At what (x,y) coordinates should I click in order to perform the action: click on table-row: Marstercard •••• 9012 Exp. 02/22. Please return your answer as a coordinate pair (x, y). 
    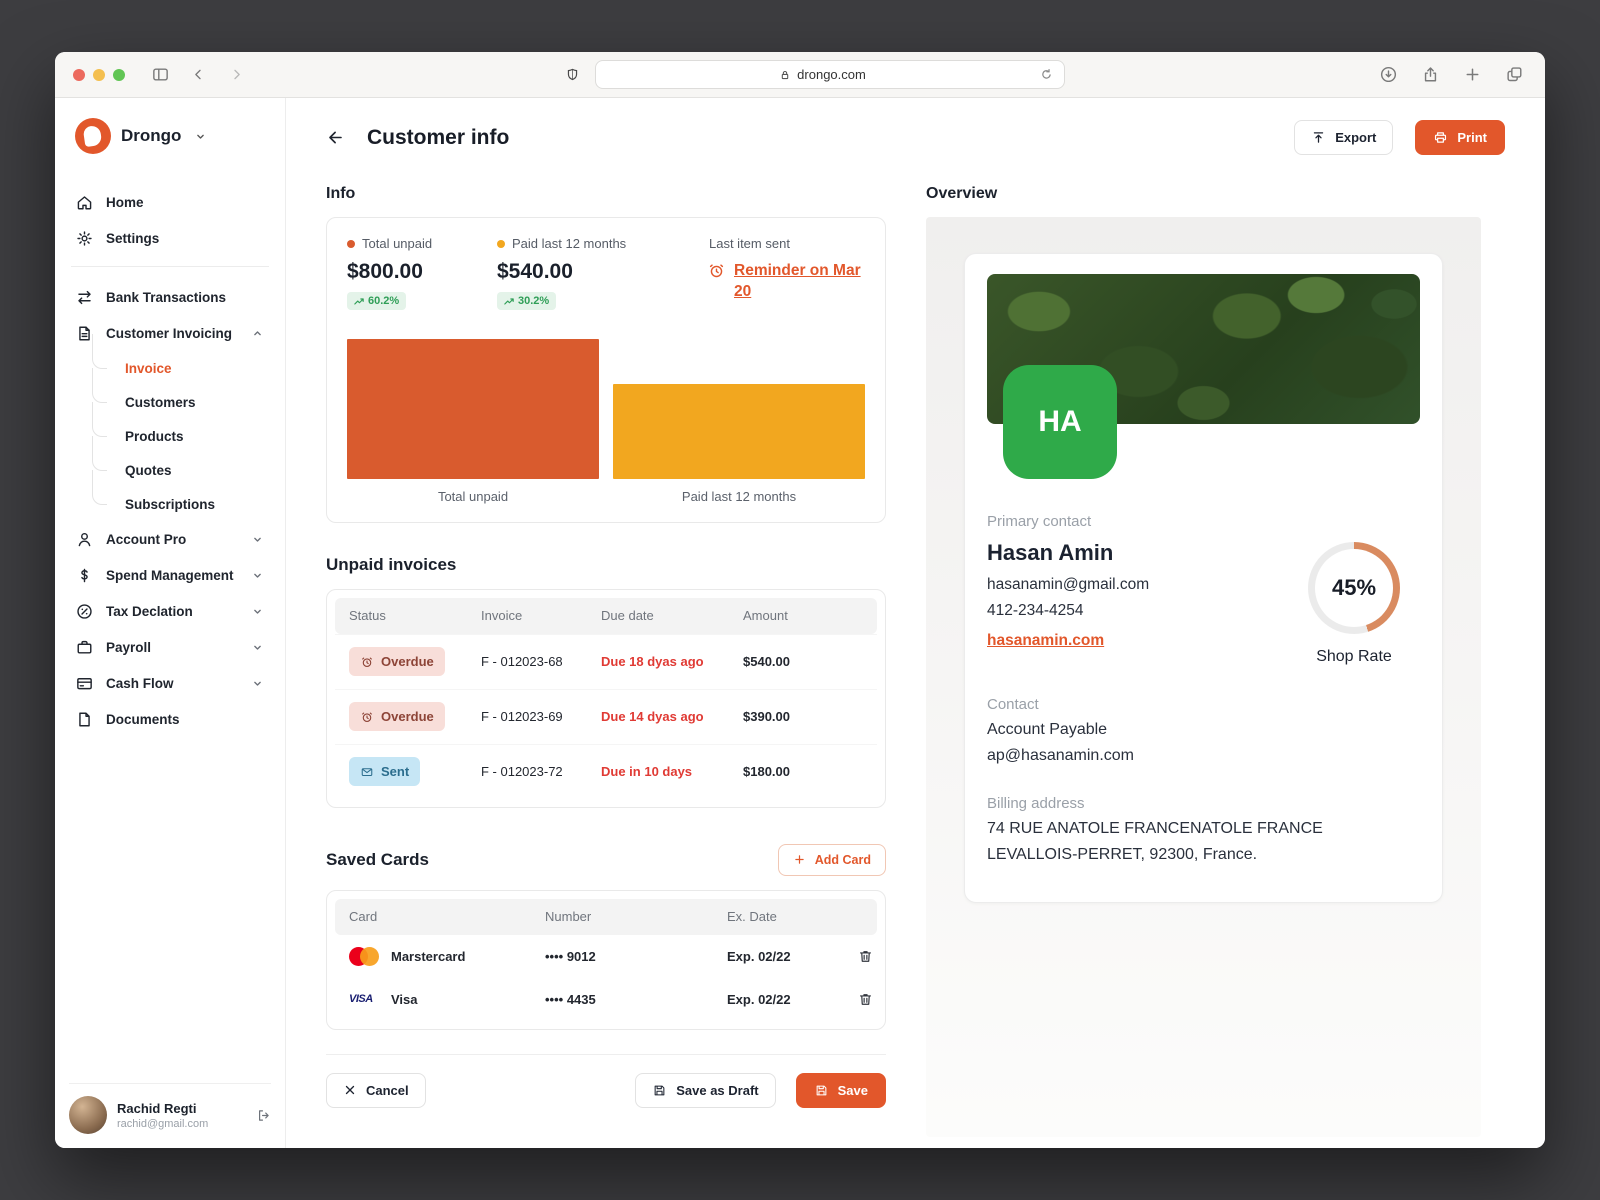
    Looking at the image, I should click on (606, 956).